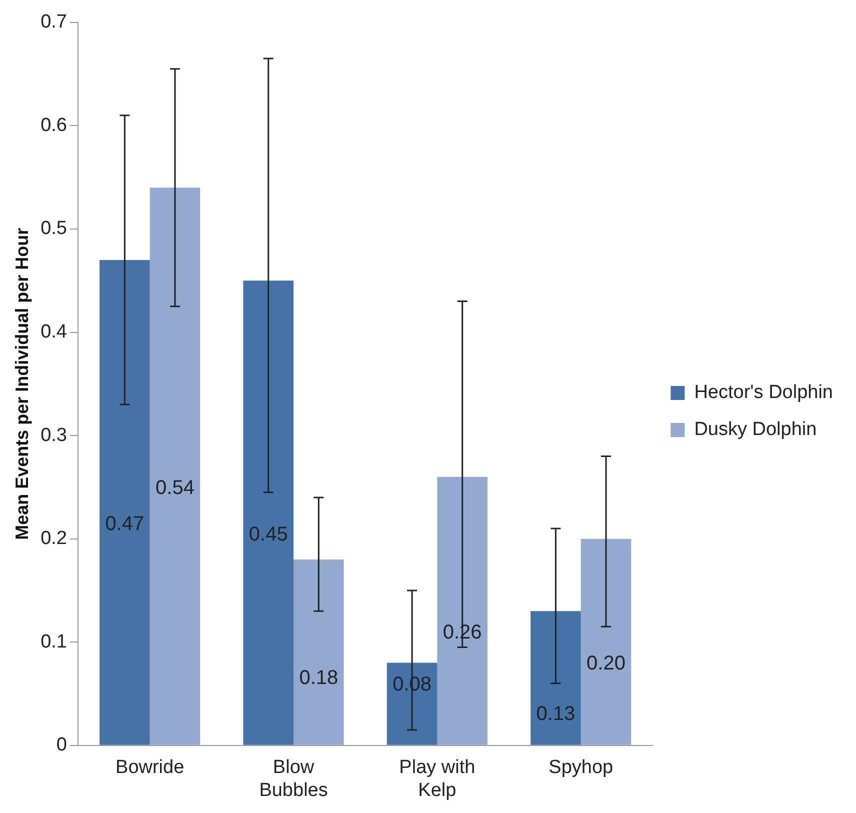 The image size is (856, 813). Describe the element at coordinates (54, 539) in the screenshot. I see `y-tick-label: 0.2` at that location.